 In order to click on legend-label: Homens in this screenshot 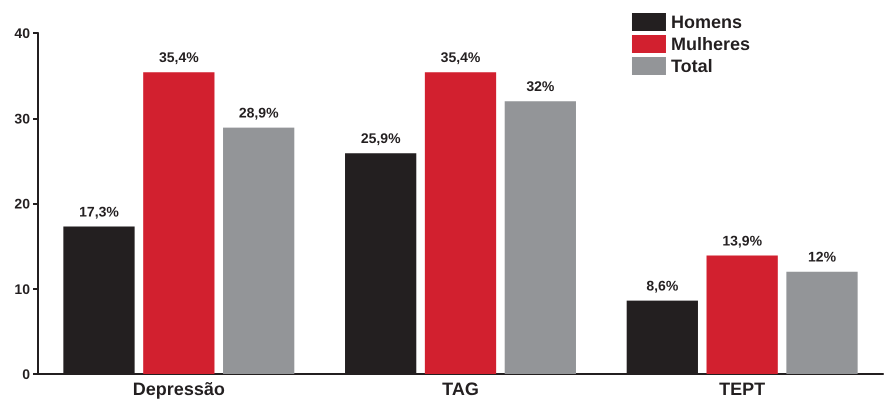, I will do `click(706, 22)`.